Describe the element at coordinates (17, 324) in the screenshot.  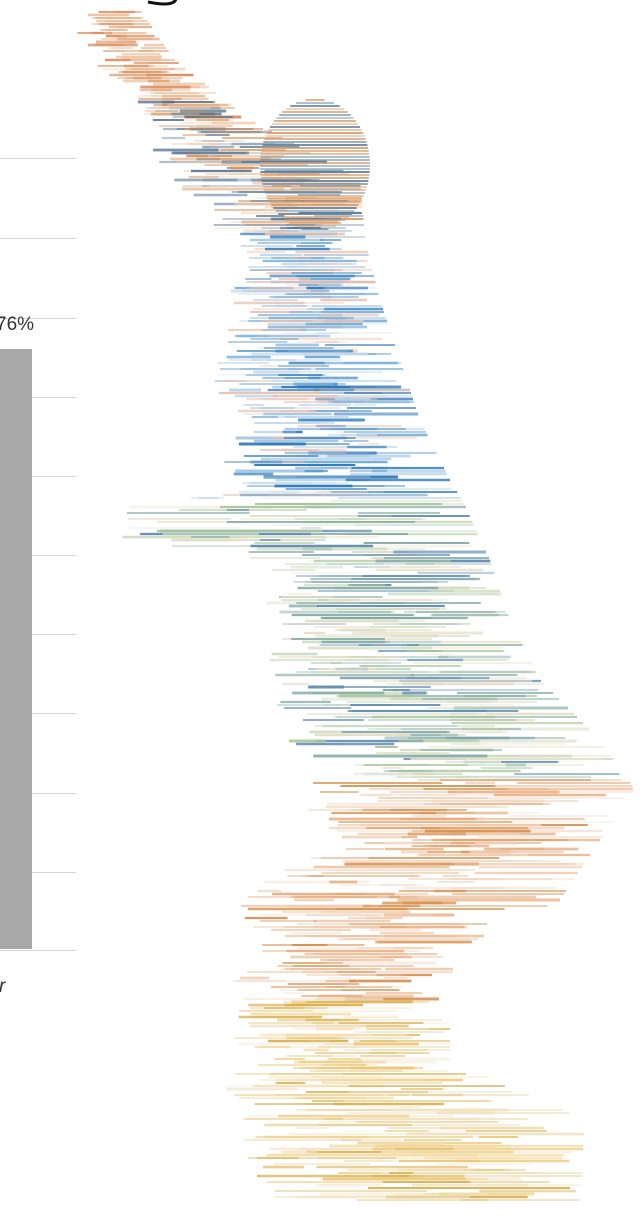
I see `percent-label: 76%` at that location.